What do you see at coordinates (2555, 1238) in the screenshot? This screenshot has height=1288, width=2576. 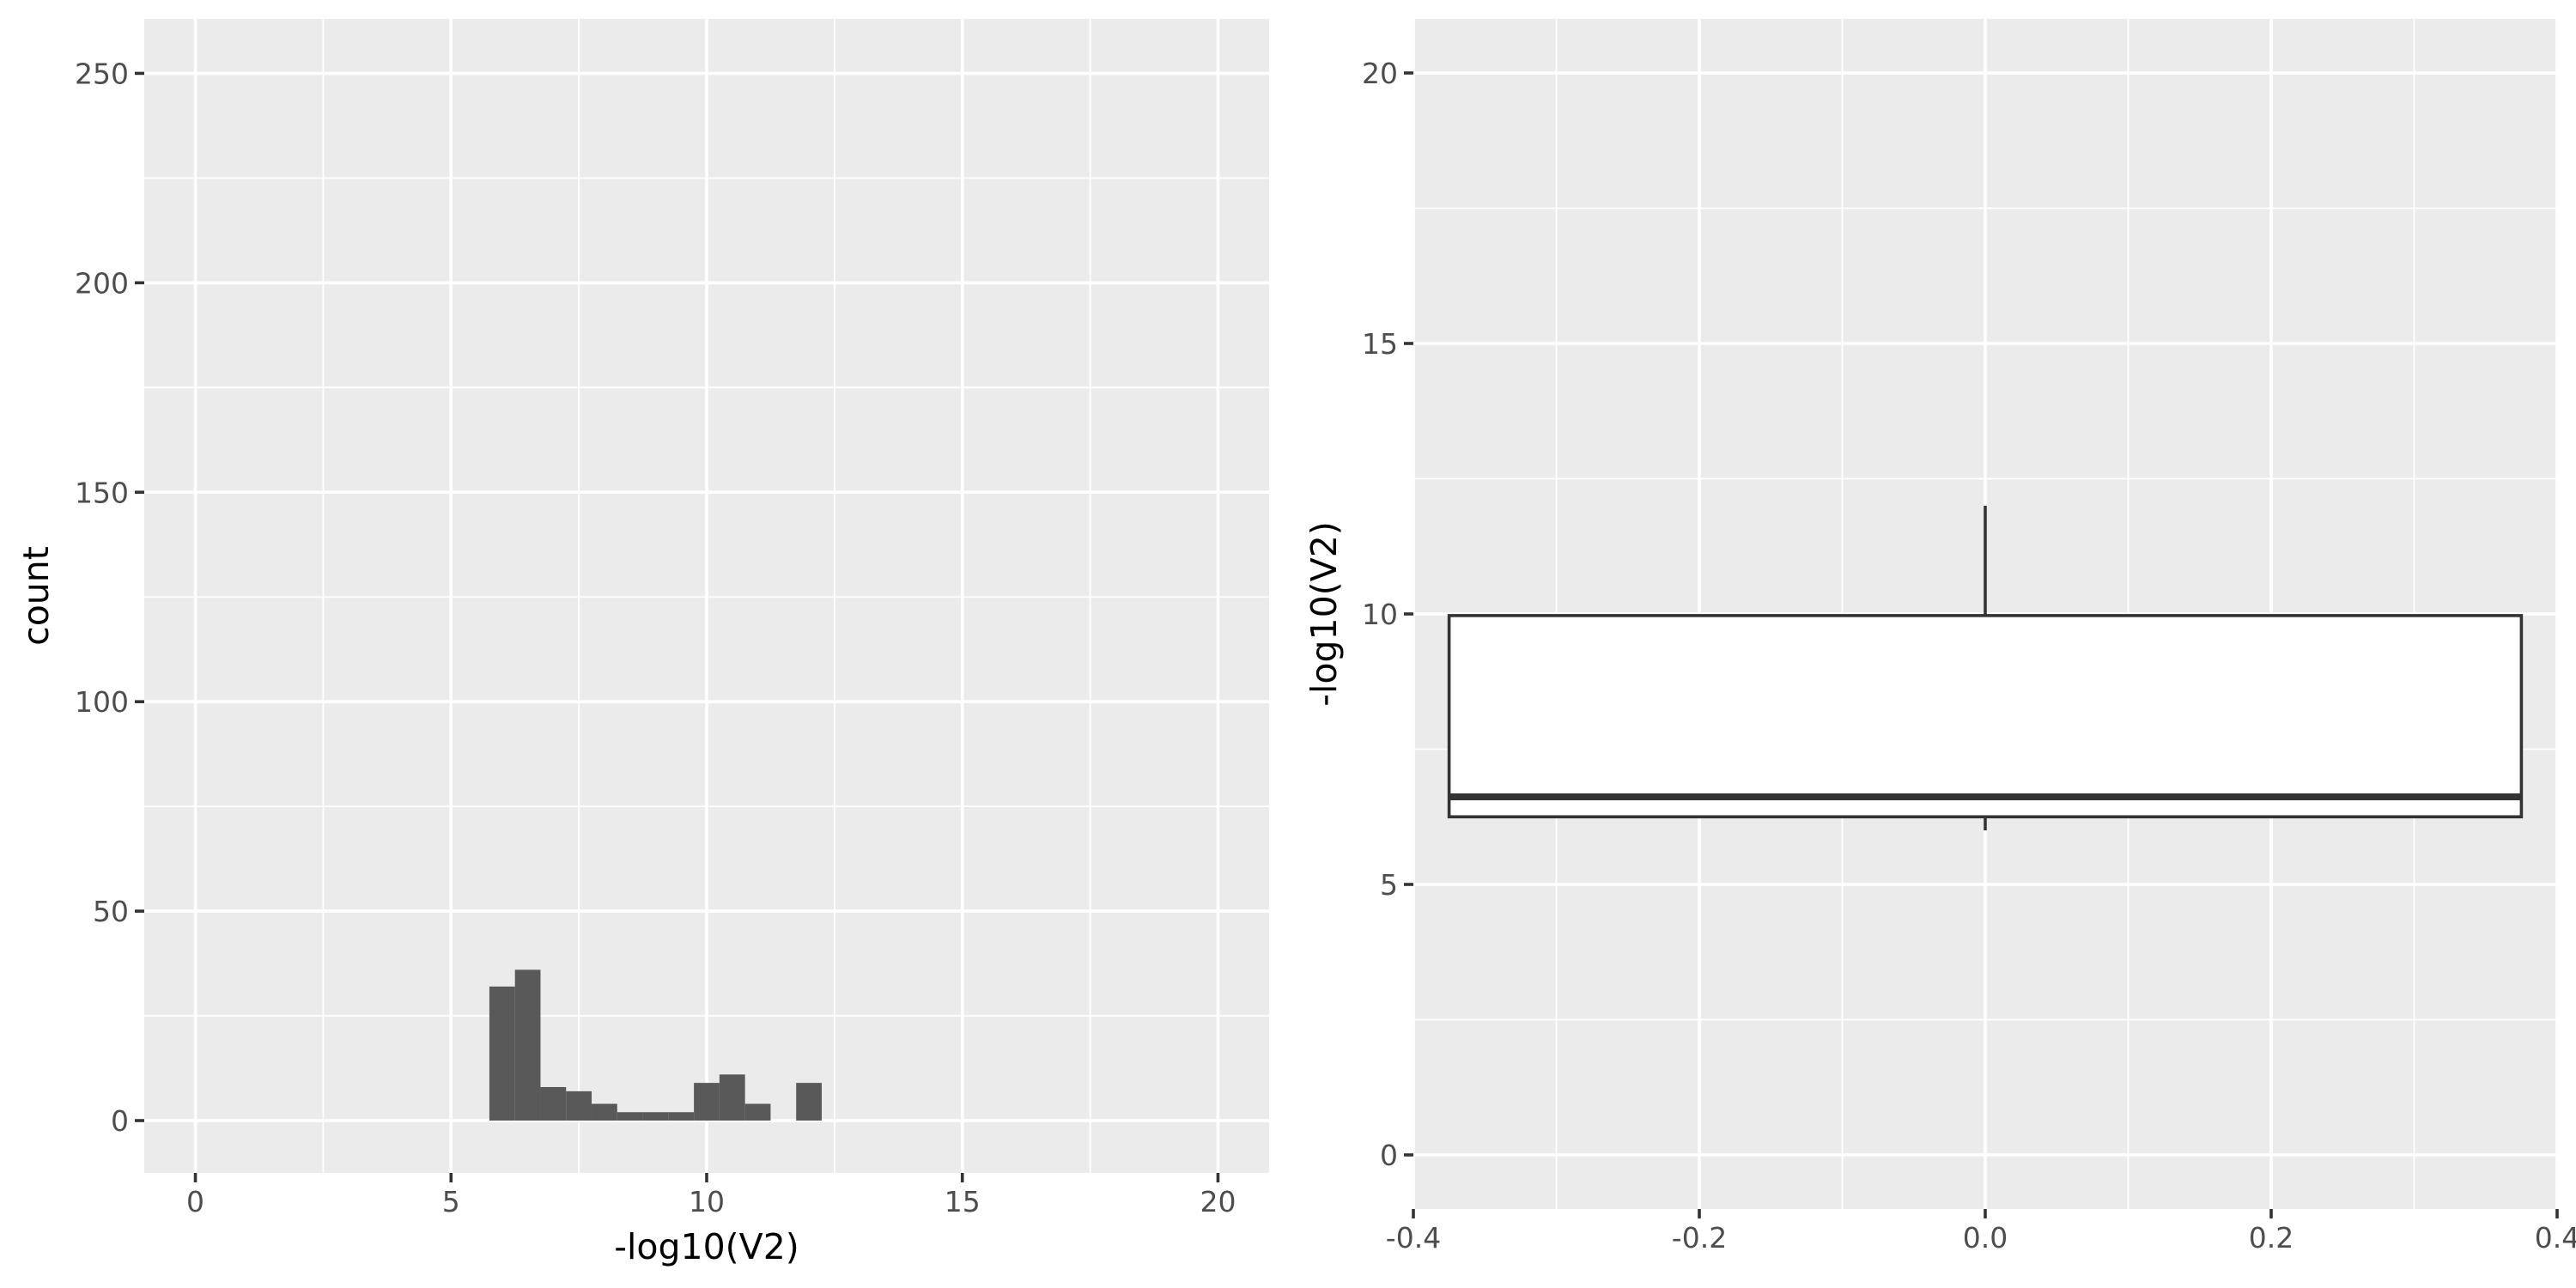 I see `x-tick-label: 0.4` at bounding box center [2555, 1238].